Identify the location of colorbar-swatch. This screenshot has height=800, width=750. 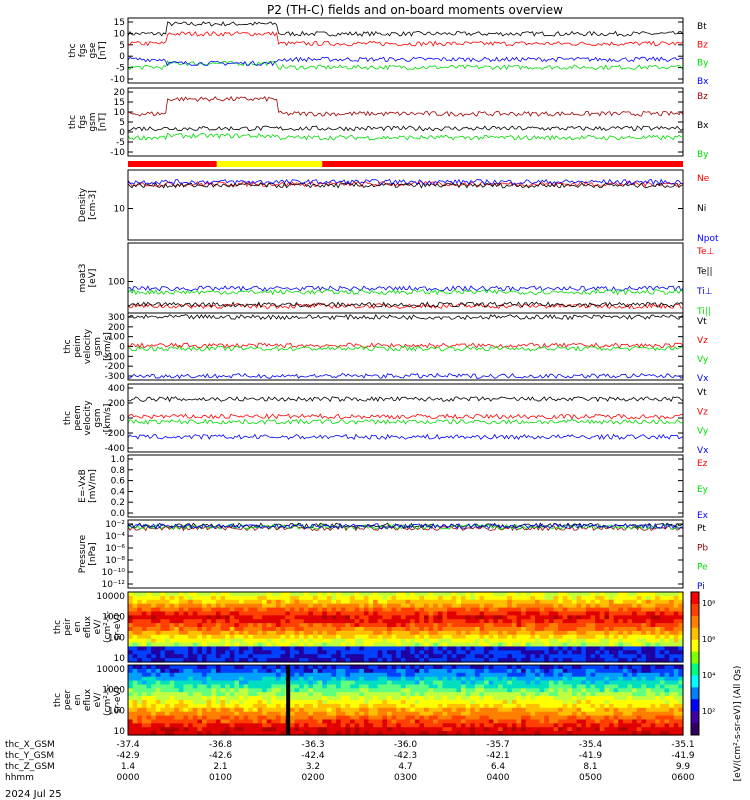
(695, 729).